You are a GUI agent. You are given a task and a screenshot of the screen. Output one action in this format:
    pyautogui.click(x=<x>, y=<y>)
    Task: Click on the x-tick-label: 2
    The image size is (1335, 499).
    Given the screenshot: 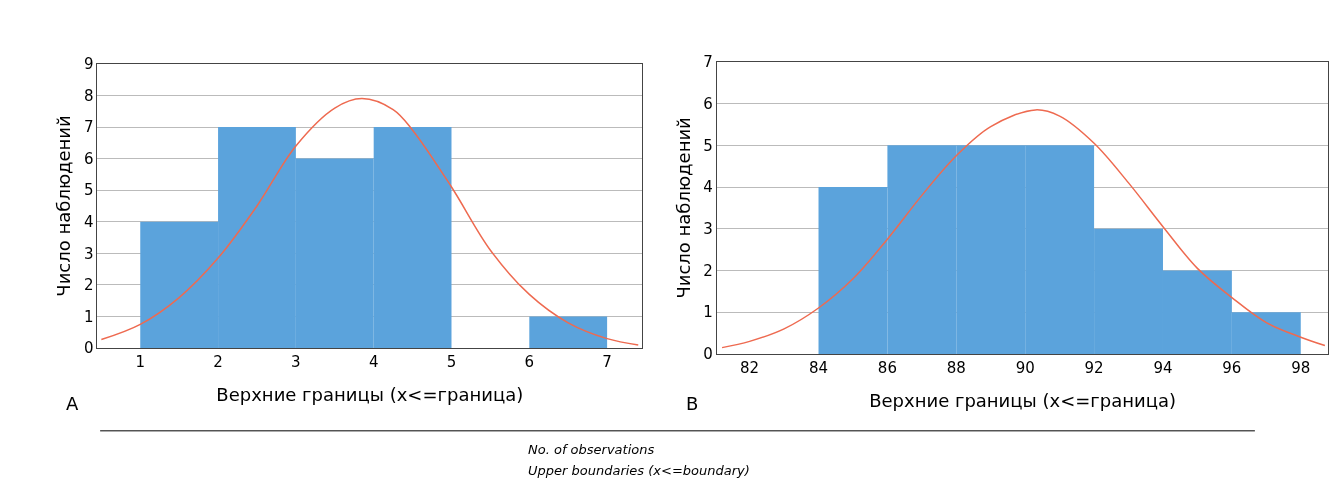 What is the action you would take?
    pyautogui.click(x=218, y=362)
    